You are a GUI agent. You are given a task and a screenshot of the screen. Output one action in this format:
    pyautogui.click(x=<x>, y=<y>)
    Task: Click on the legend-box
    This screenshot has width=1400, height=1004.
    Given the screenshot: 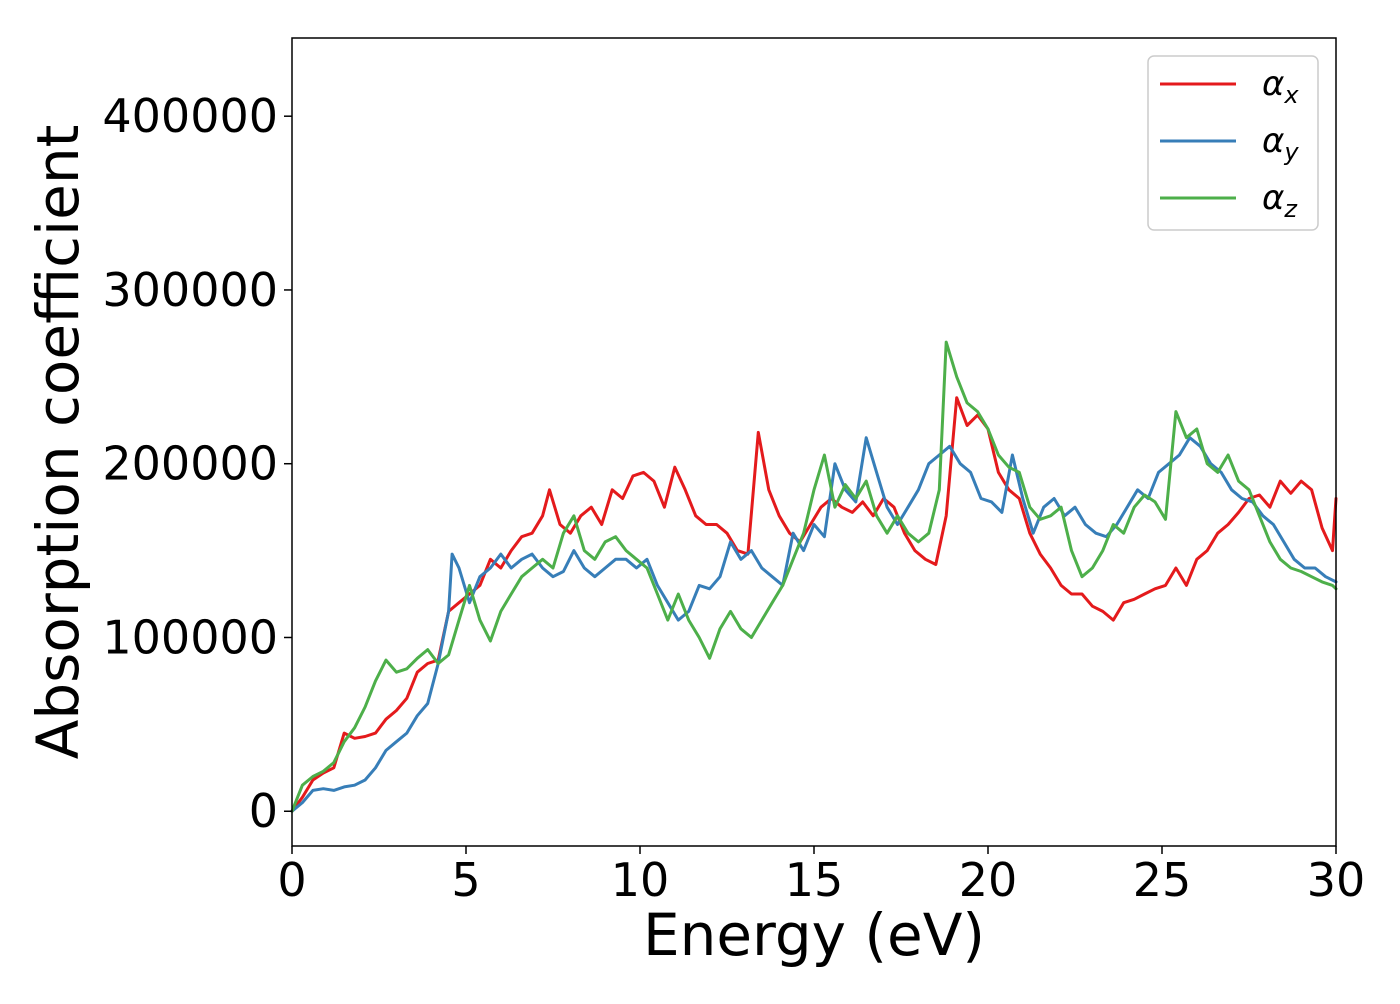 What is the action you would take?
    pyautogui.click(x=1233, y=143)
    